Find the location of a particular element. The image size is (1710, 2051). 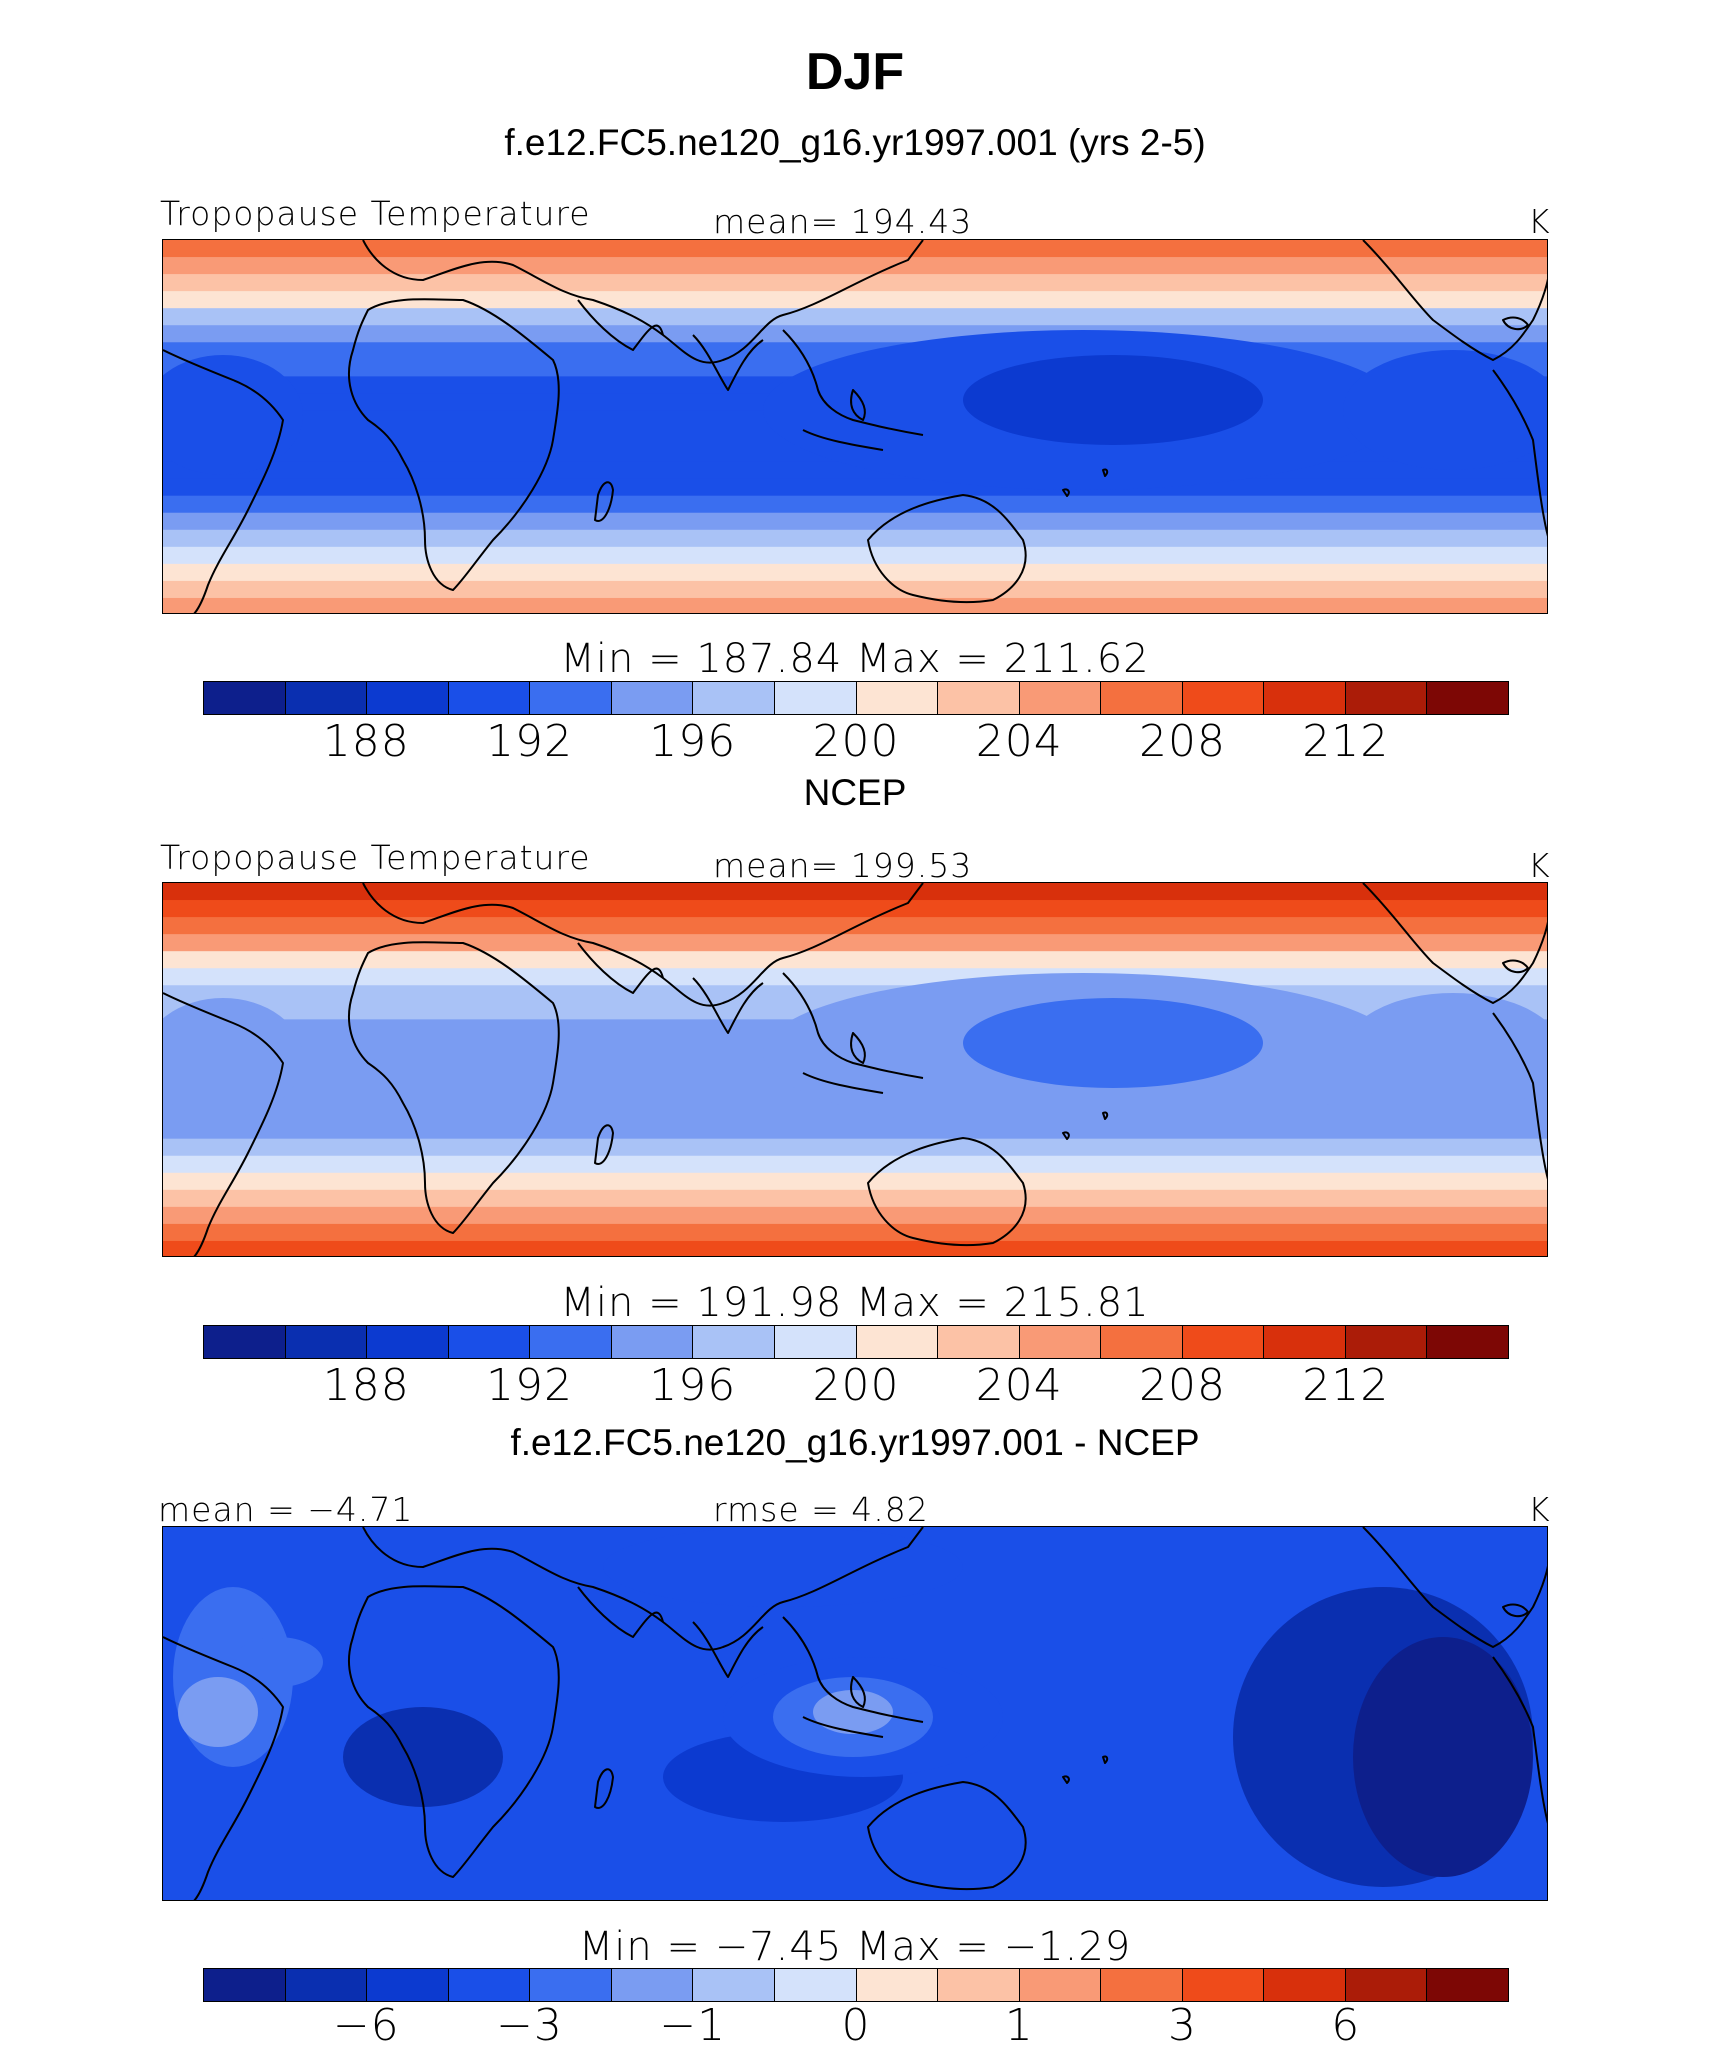

panel-3-title: f.e12.FC5.ne120_g16.yr1997.001 - NCEP is located at coordinates (855, 1442).